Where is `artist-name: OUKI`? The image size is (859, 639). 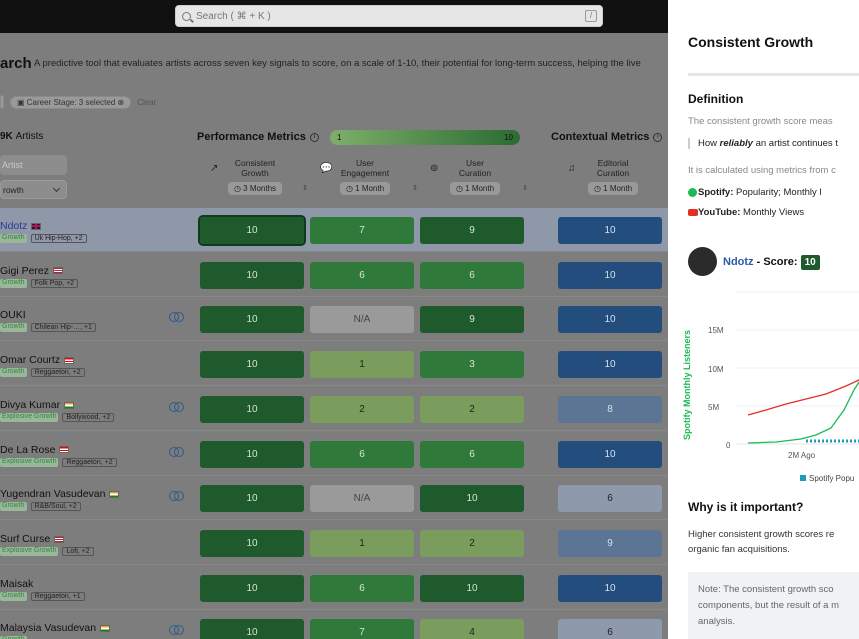 artist-name: OUKI is located at coordinates (13, 315).